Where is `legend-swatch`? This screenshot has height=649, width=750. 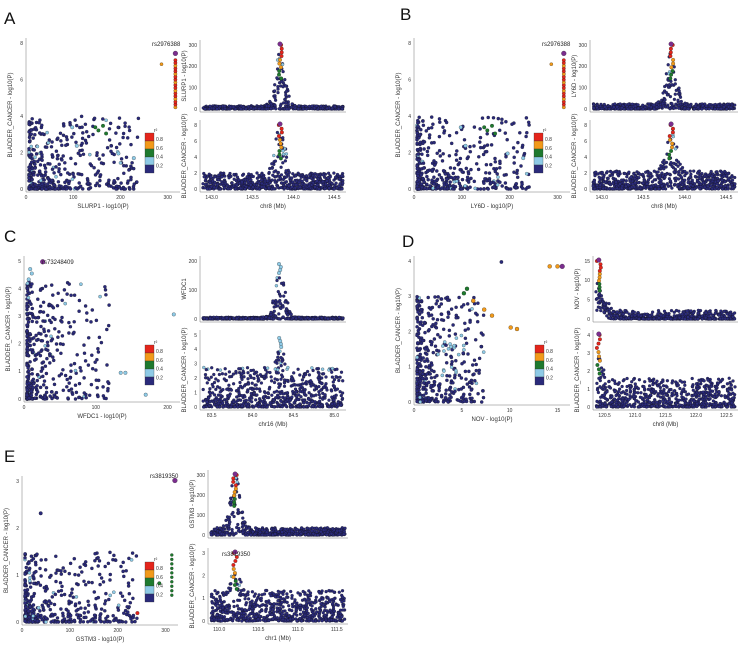
legend-swatch is located at coordinates (149, 145).